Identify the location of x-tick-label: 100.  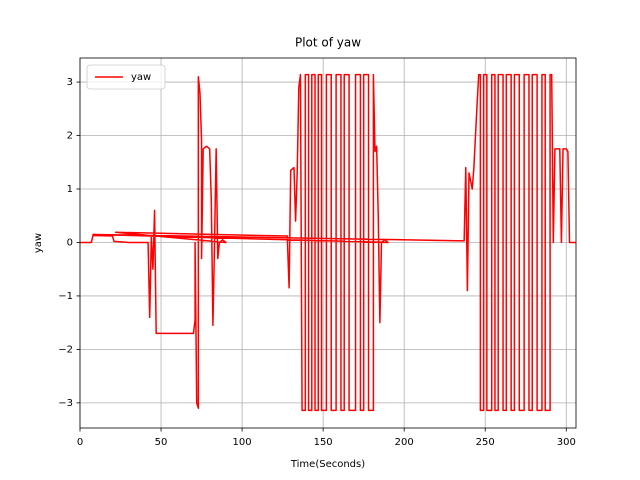
(242, 442).